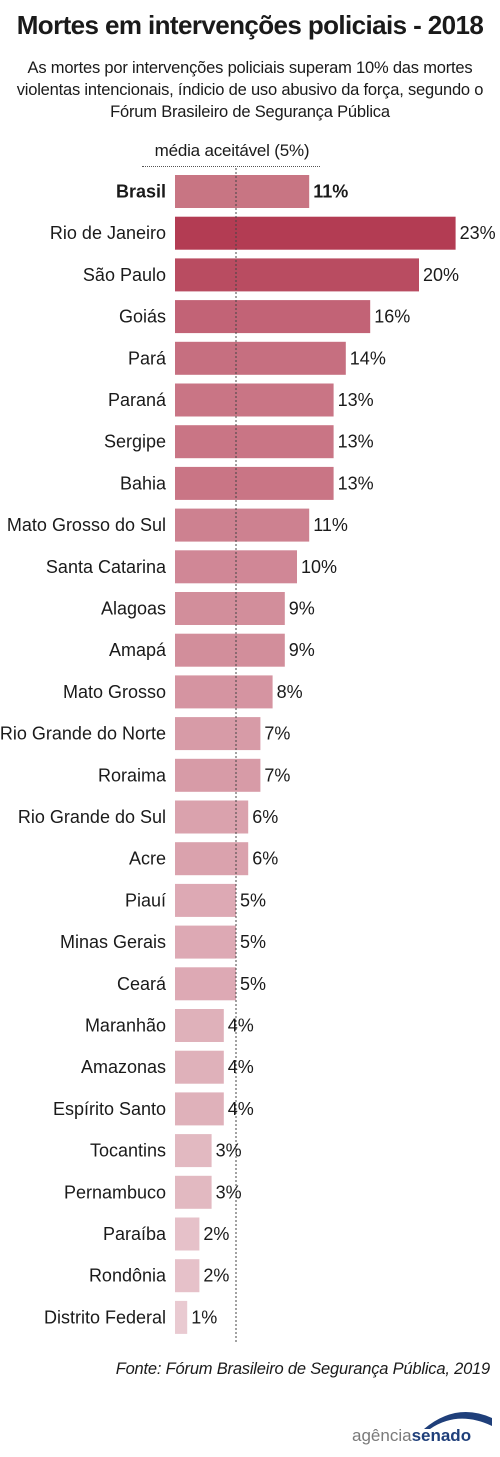 This screenshot has height=1457, width=500. Describe the element at coordinates (290, 692) in the screenshot. I see `value-label-mato-grosso: 8%` at that location.